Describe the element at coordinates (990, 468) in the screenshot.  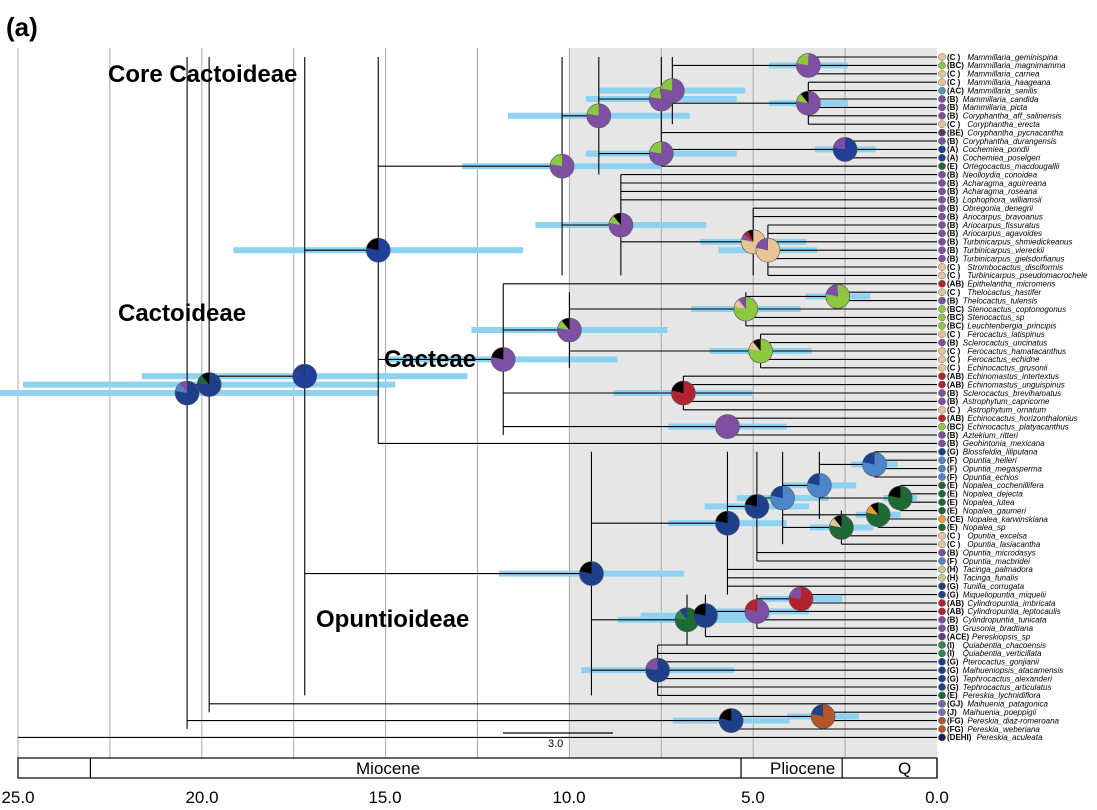
I see `tip-label: (F) Opuntia_megasperma` at that location.